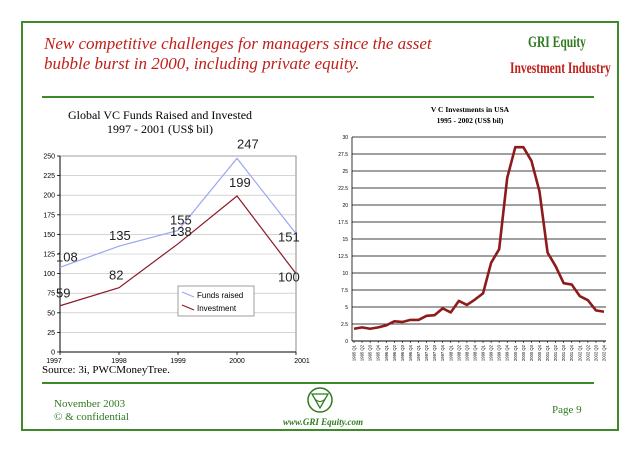 This screenshot has width=640, height=452. What do you see at coordinates (63, 293) in the screenshot?
I see `left-data-label: 59` at bounding box center [63, 293].